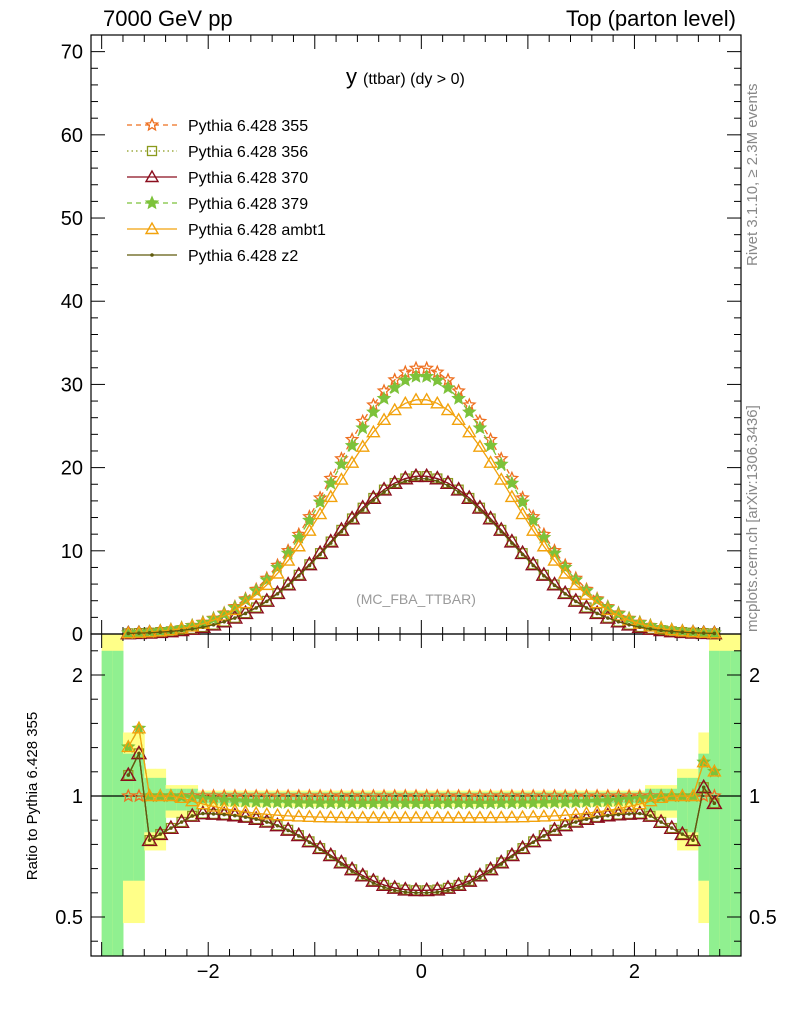 The image size is (786, 1024). Describe the element at coordinates (72, 53) in the screenshot. I see `main-y-tick-label: 70` at that location.